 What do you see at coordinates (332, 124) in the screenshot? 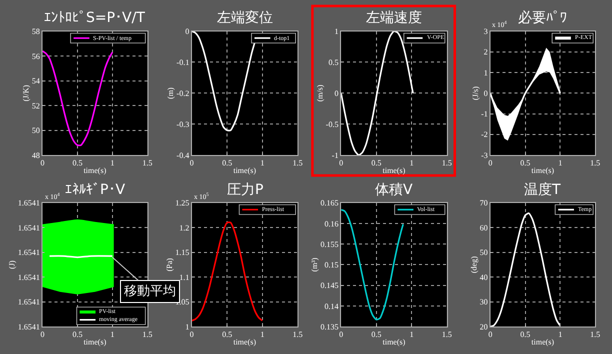
I see `y-tick-label: -0.5` at bounding box center [332, 124].